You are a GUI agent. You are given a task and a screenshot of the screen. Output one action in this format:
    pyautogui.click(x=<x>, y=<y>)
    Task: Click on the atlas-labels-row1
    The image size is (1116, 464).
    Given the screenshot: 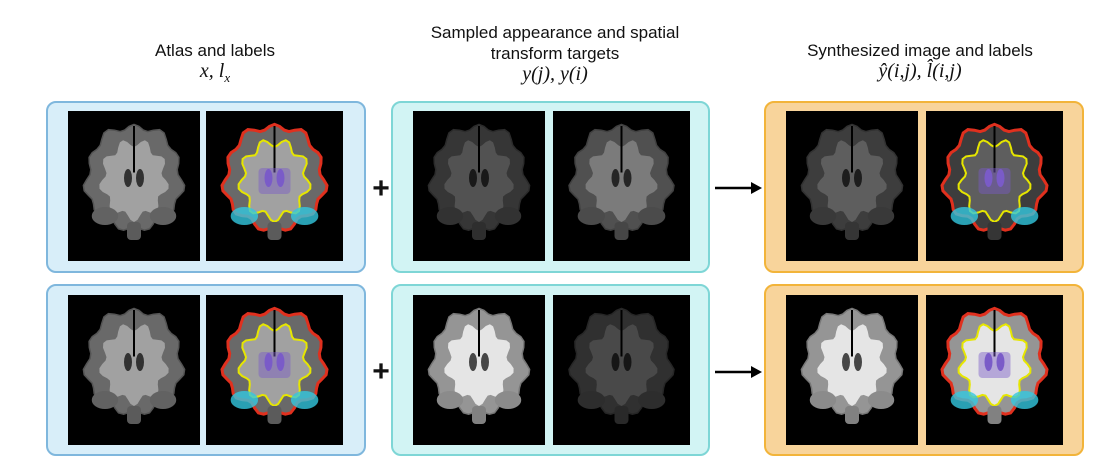 What is the action you would take?
    pyautogui.click(x=274, y=186)
    